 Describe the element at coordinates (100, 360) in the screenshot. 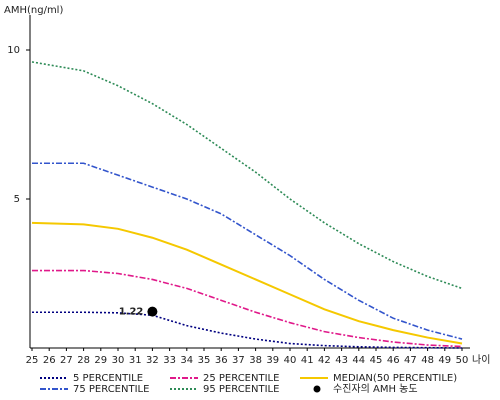

I see `x-tick-label: 29` at that location.